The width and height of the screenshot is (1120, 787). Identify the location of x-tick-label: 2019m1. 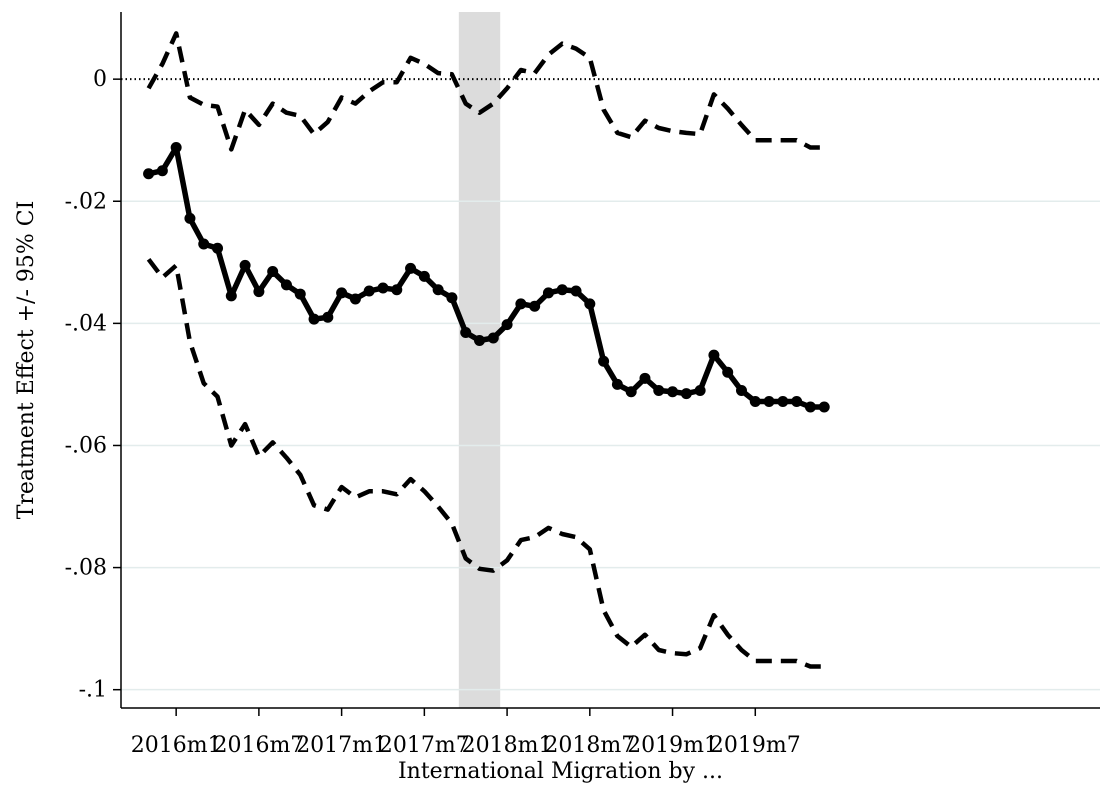
(672, 745).